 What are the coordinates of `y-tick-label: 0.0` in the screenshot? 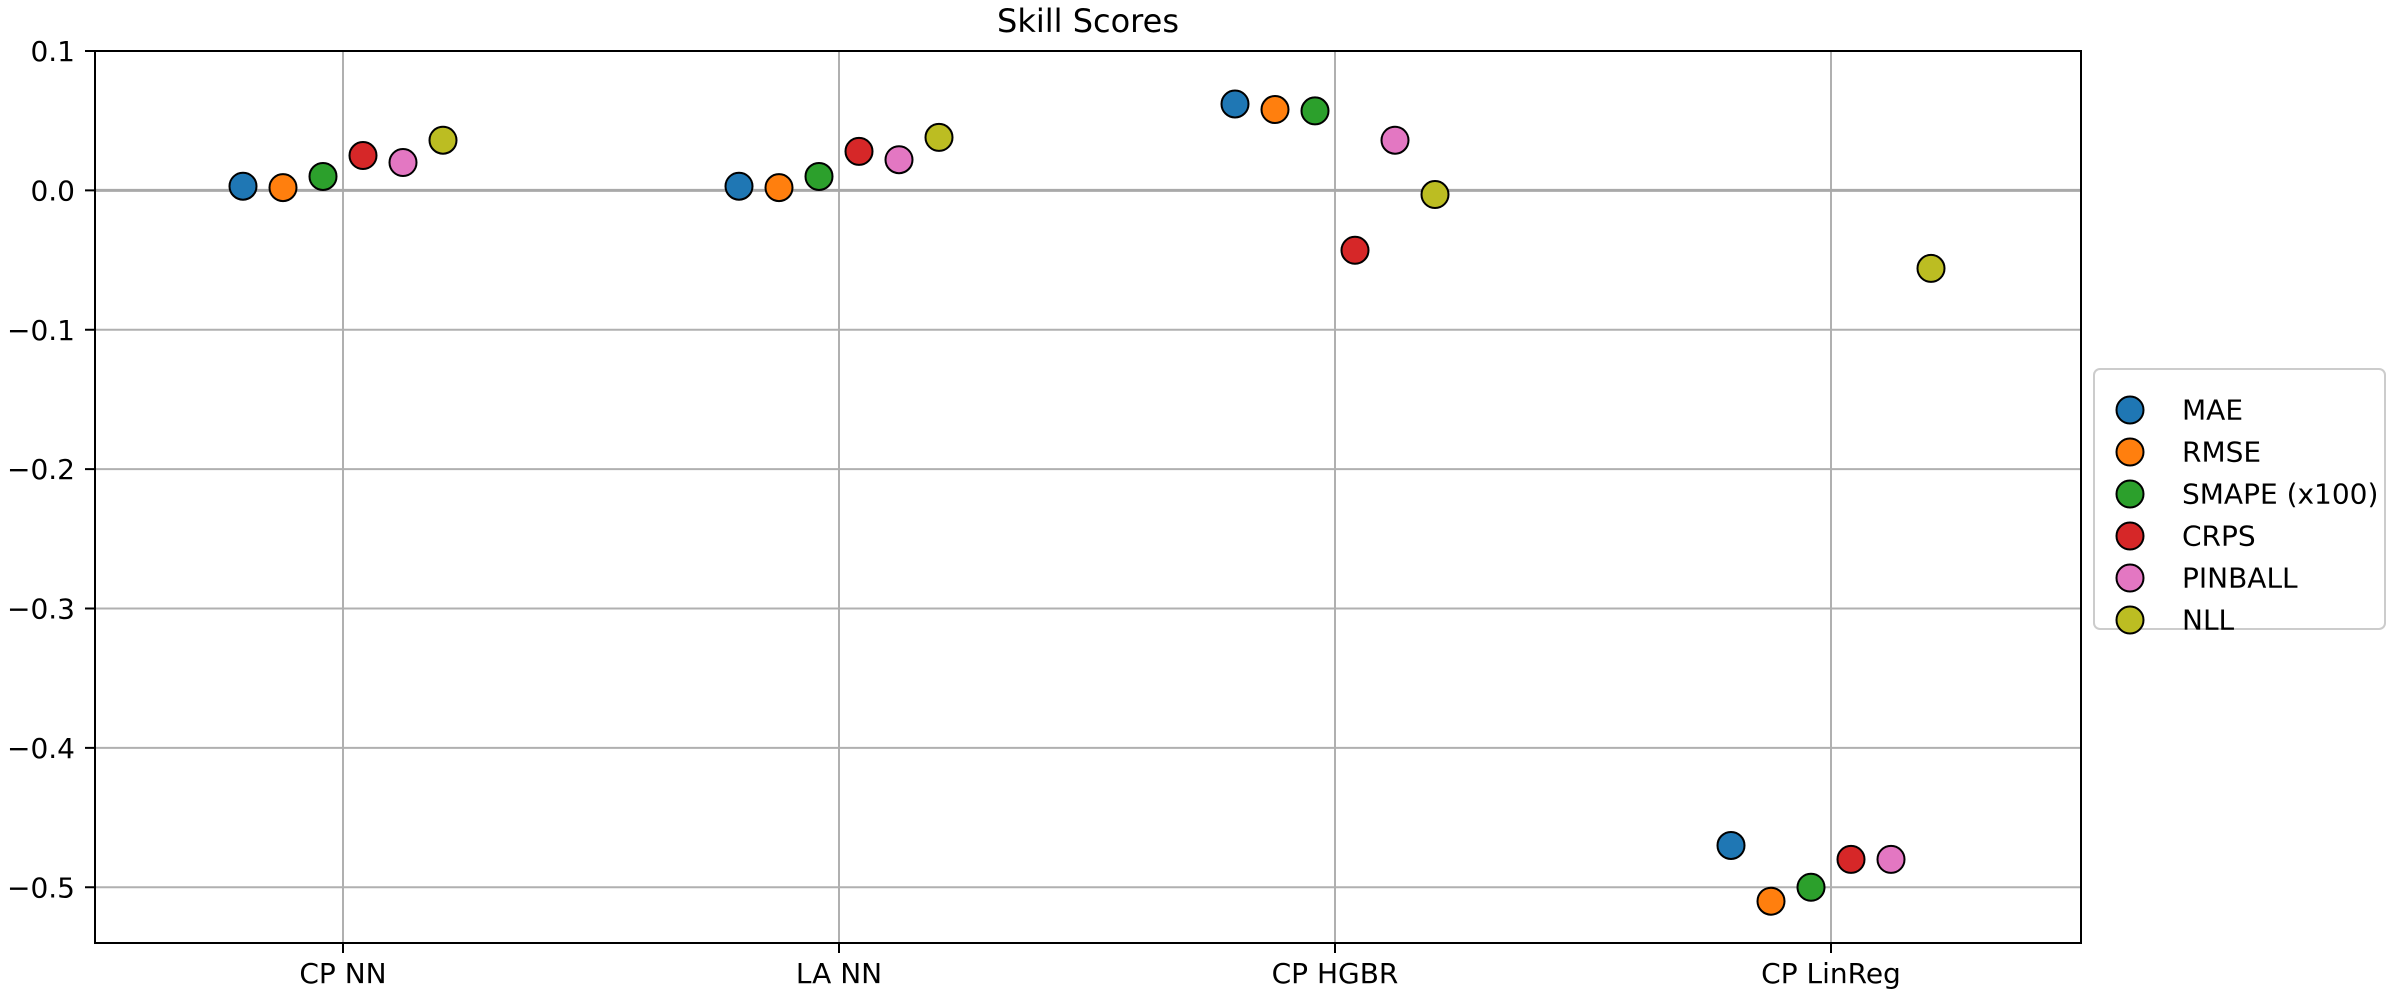 It's located at (52, 190).